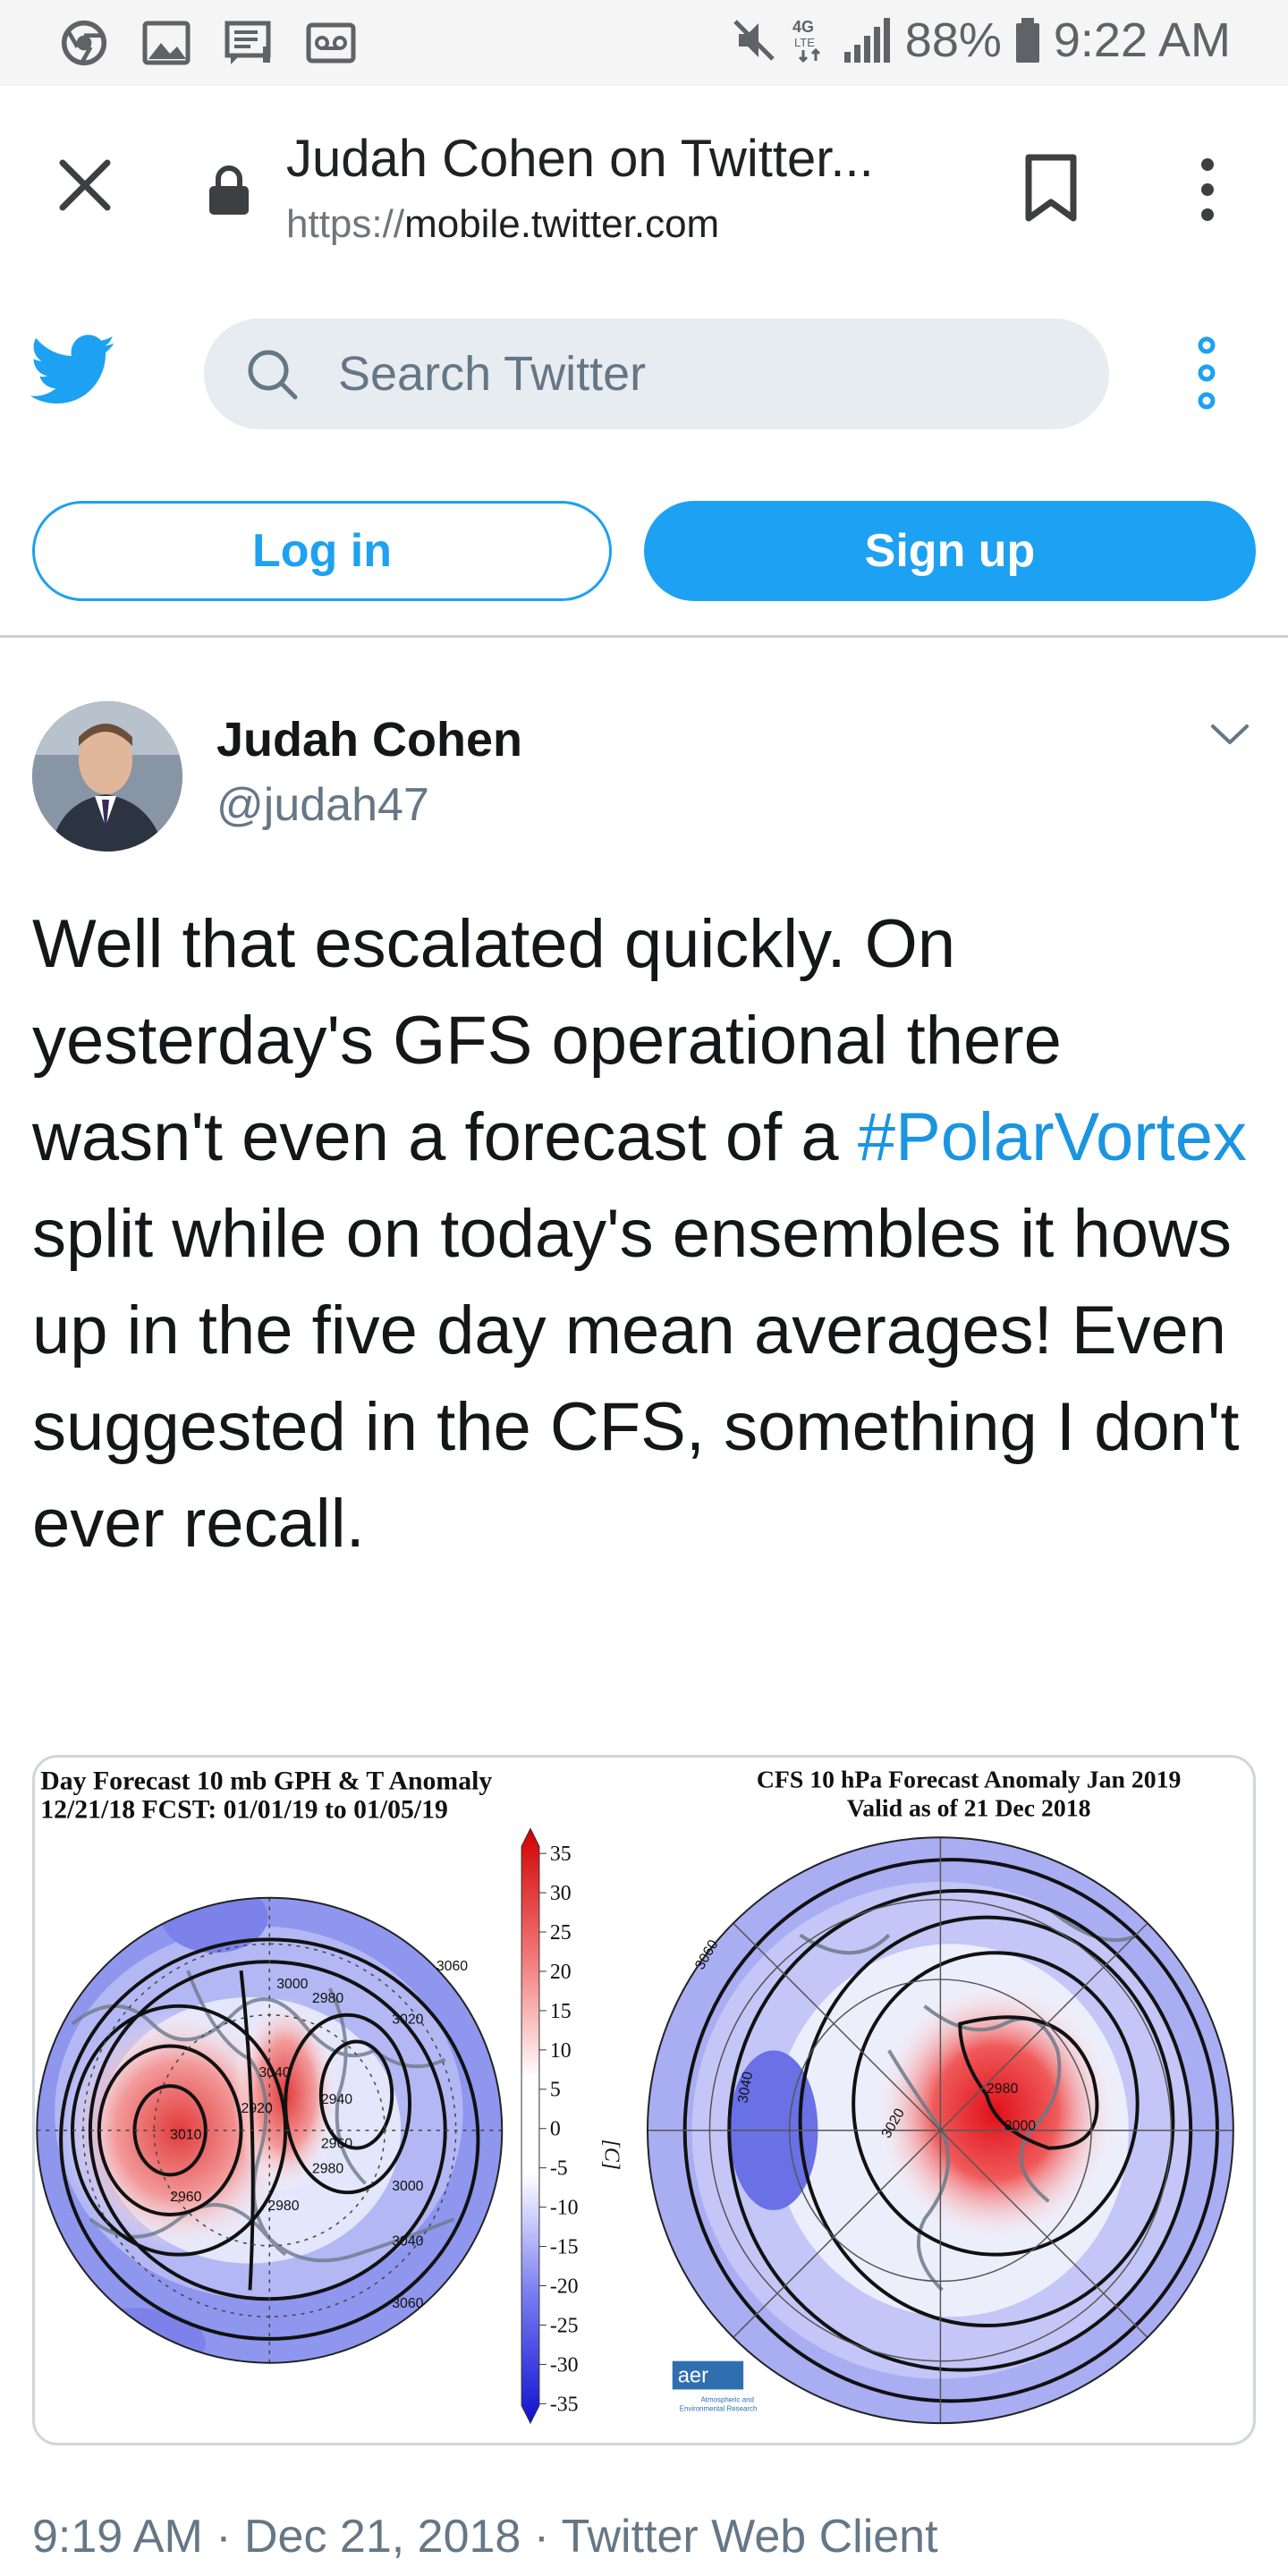 This screenshot has height=2576, width=1288. I want to click on more-options-icon, so click(1206, 373).